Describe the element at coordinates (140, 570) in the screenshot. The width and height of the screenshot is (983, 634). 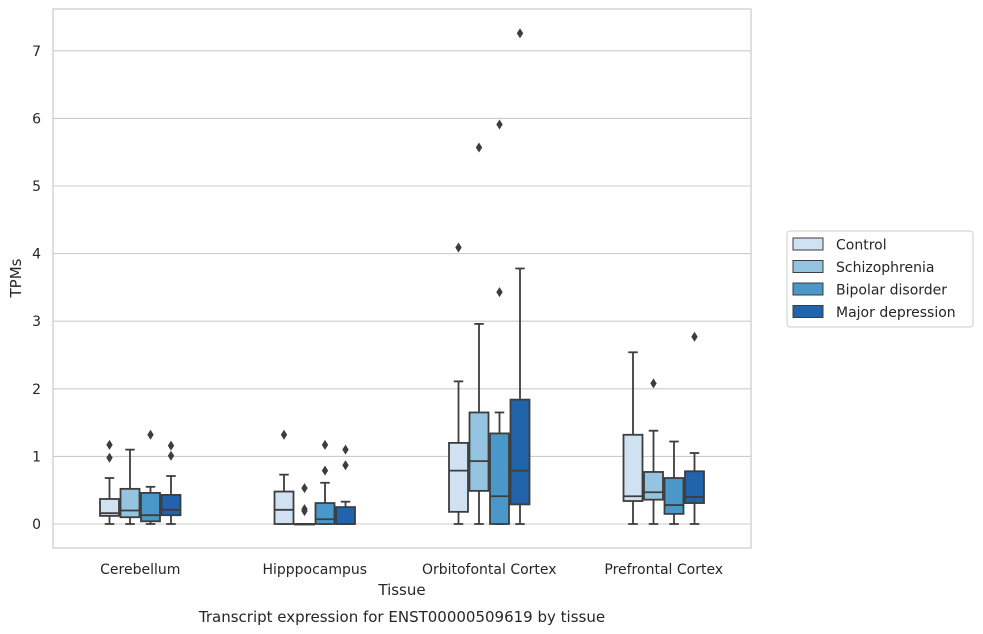
I see `x-tick-label: Cerebellum` at that location.